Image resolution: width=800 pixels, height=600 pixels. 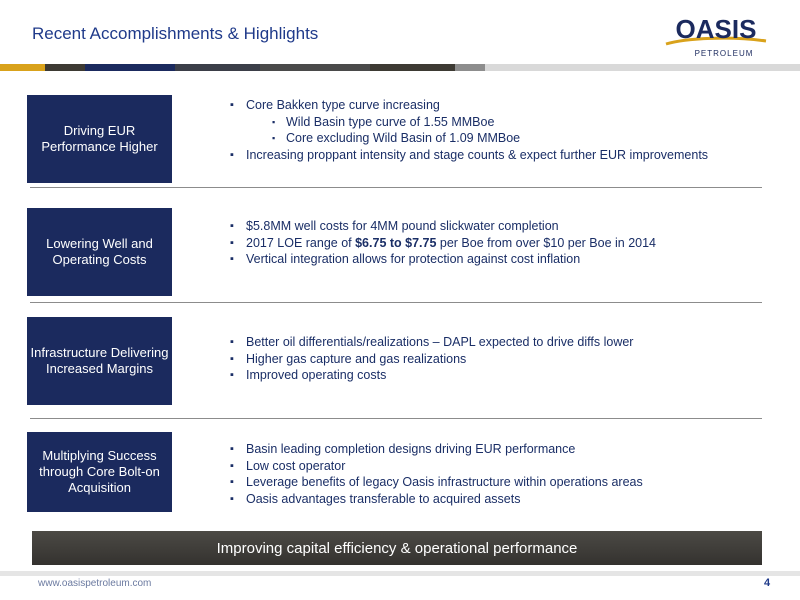 I want to click on loe-range: $6.75 to $7.75, so click(x=396, y=242).